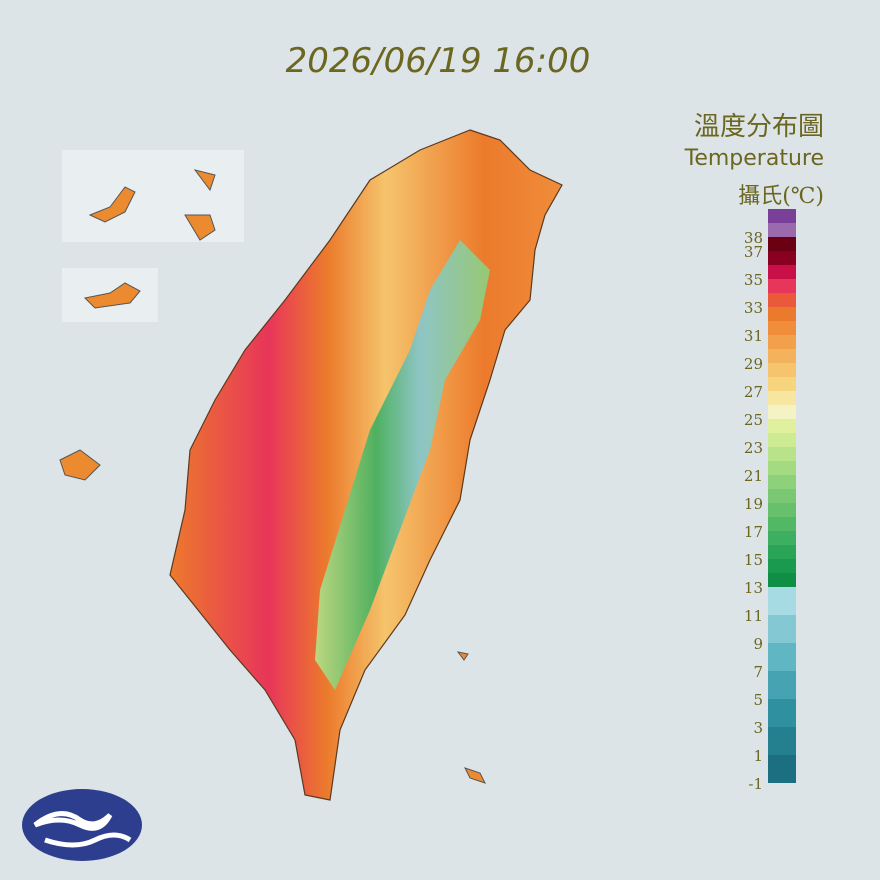  Describe the element at coordinates (753, 476) in the screenshot. I see `legend-tick-label: 21` at that location.